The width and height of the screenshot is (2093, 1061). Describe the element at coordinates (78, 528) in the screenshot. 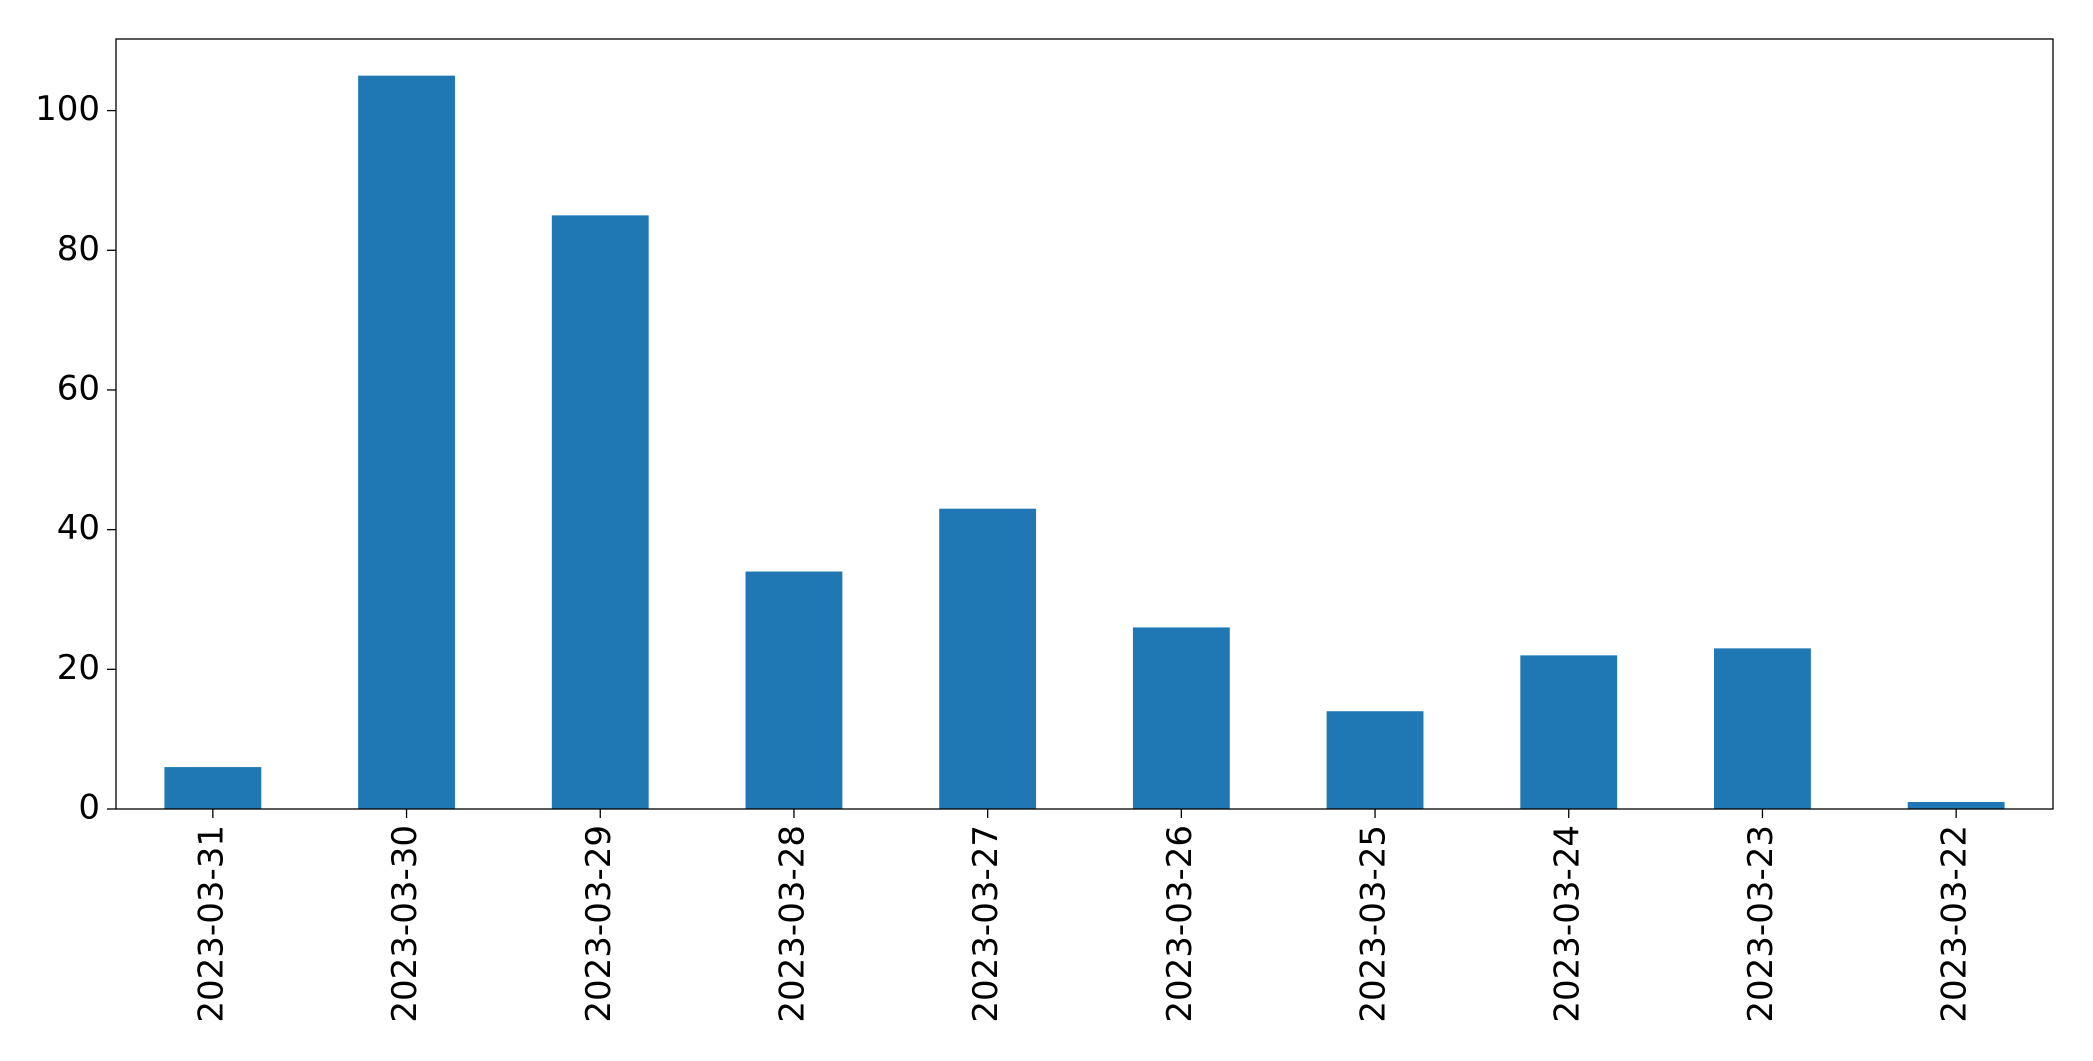

I see `y-tick-label: 40` at that location.